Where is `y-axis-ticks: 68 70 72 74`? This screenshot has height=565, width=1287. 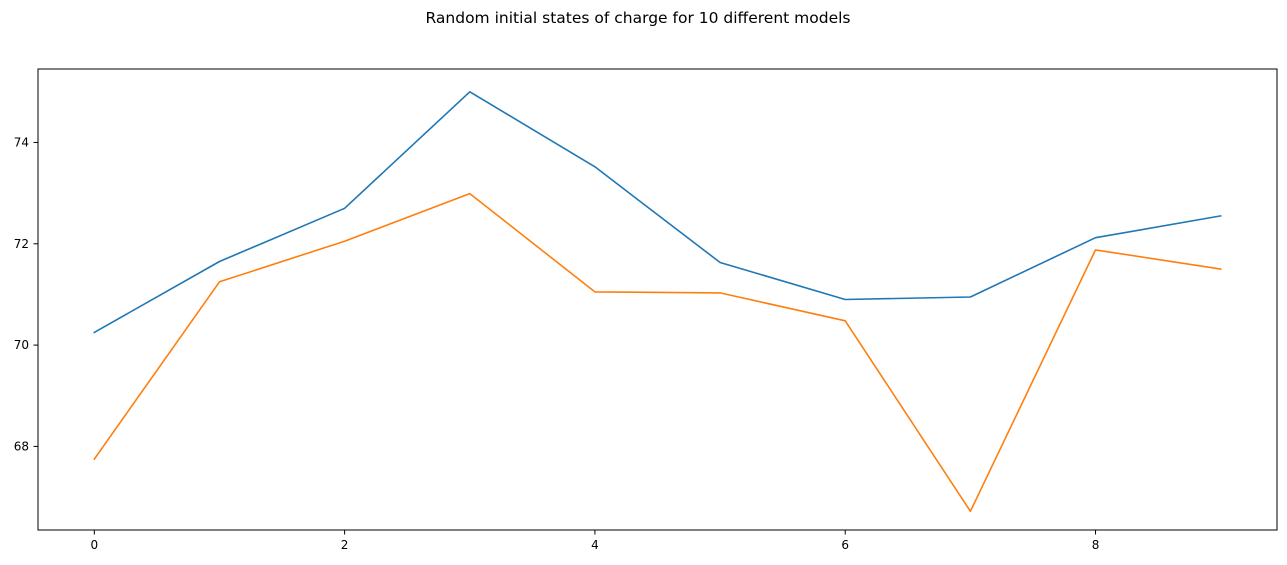 y-axis-ticks: 68 70 72 74 is located at coordinates (26, 294).